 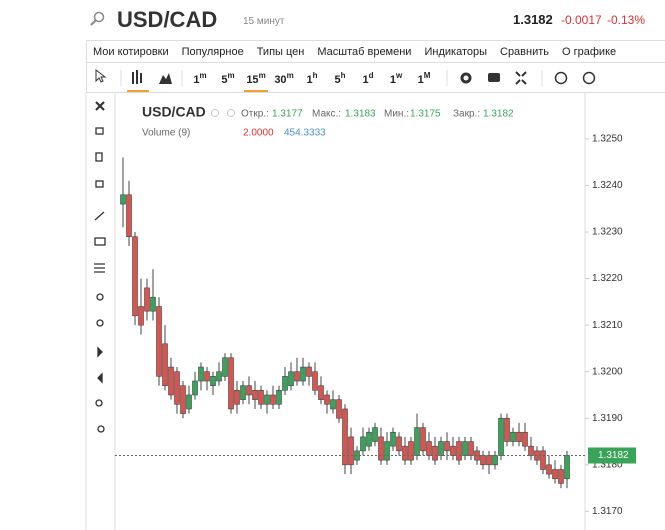 I want to click on menu-item: Масштаб времени, so click(x=364, y=51).